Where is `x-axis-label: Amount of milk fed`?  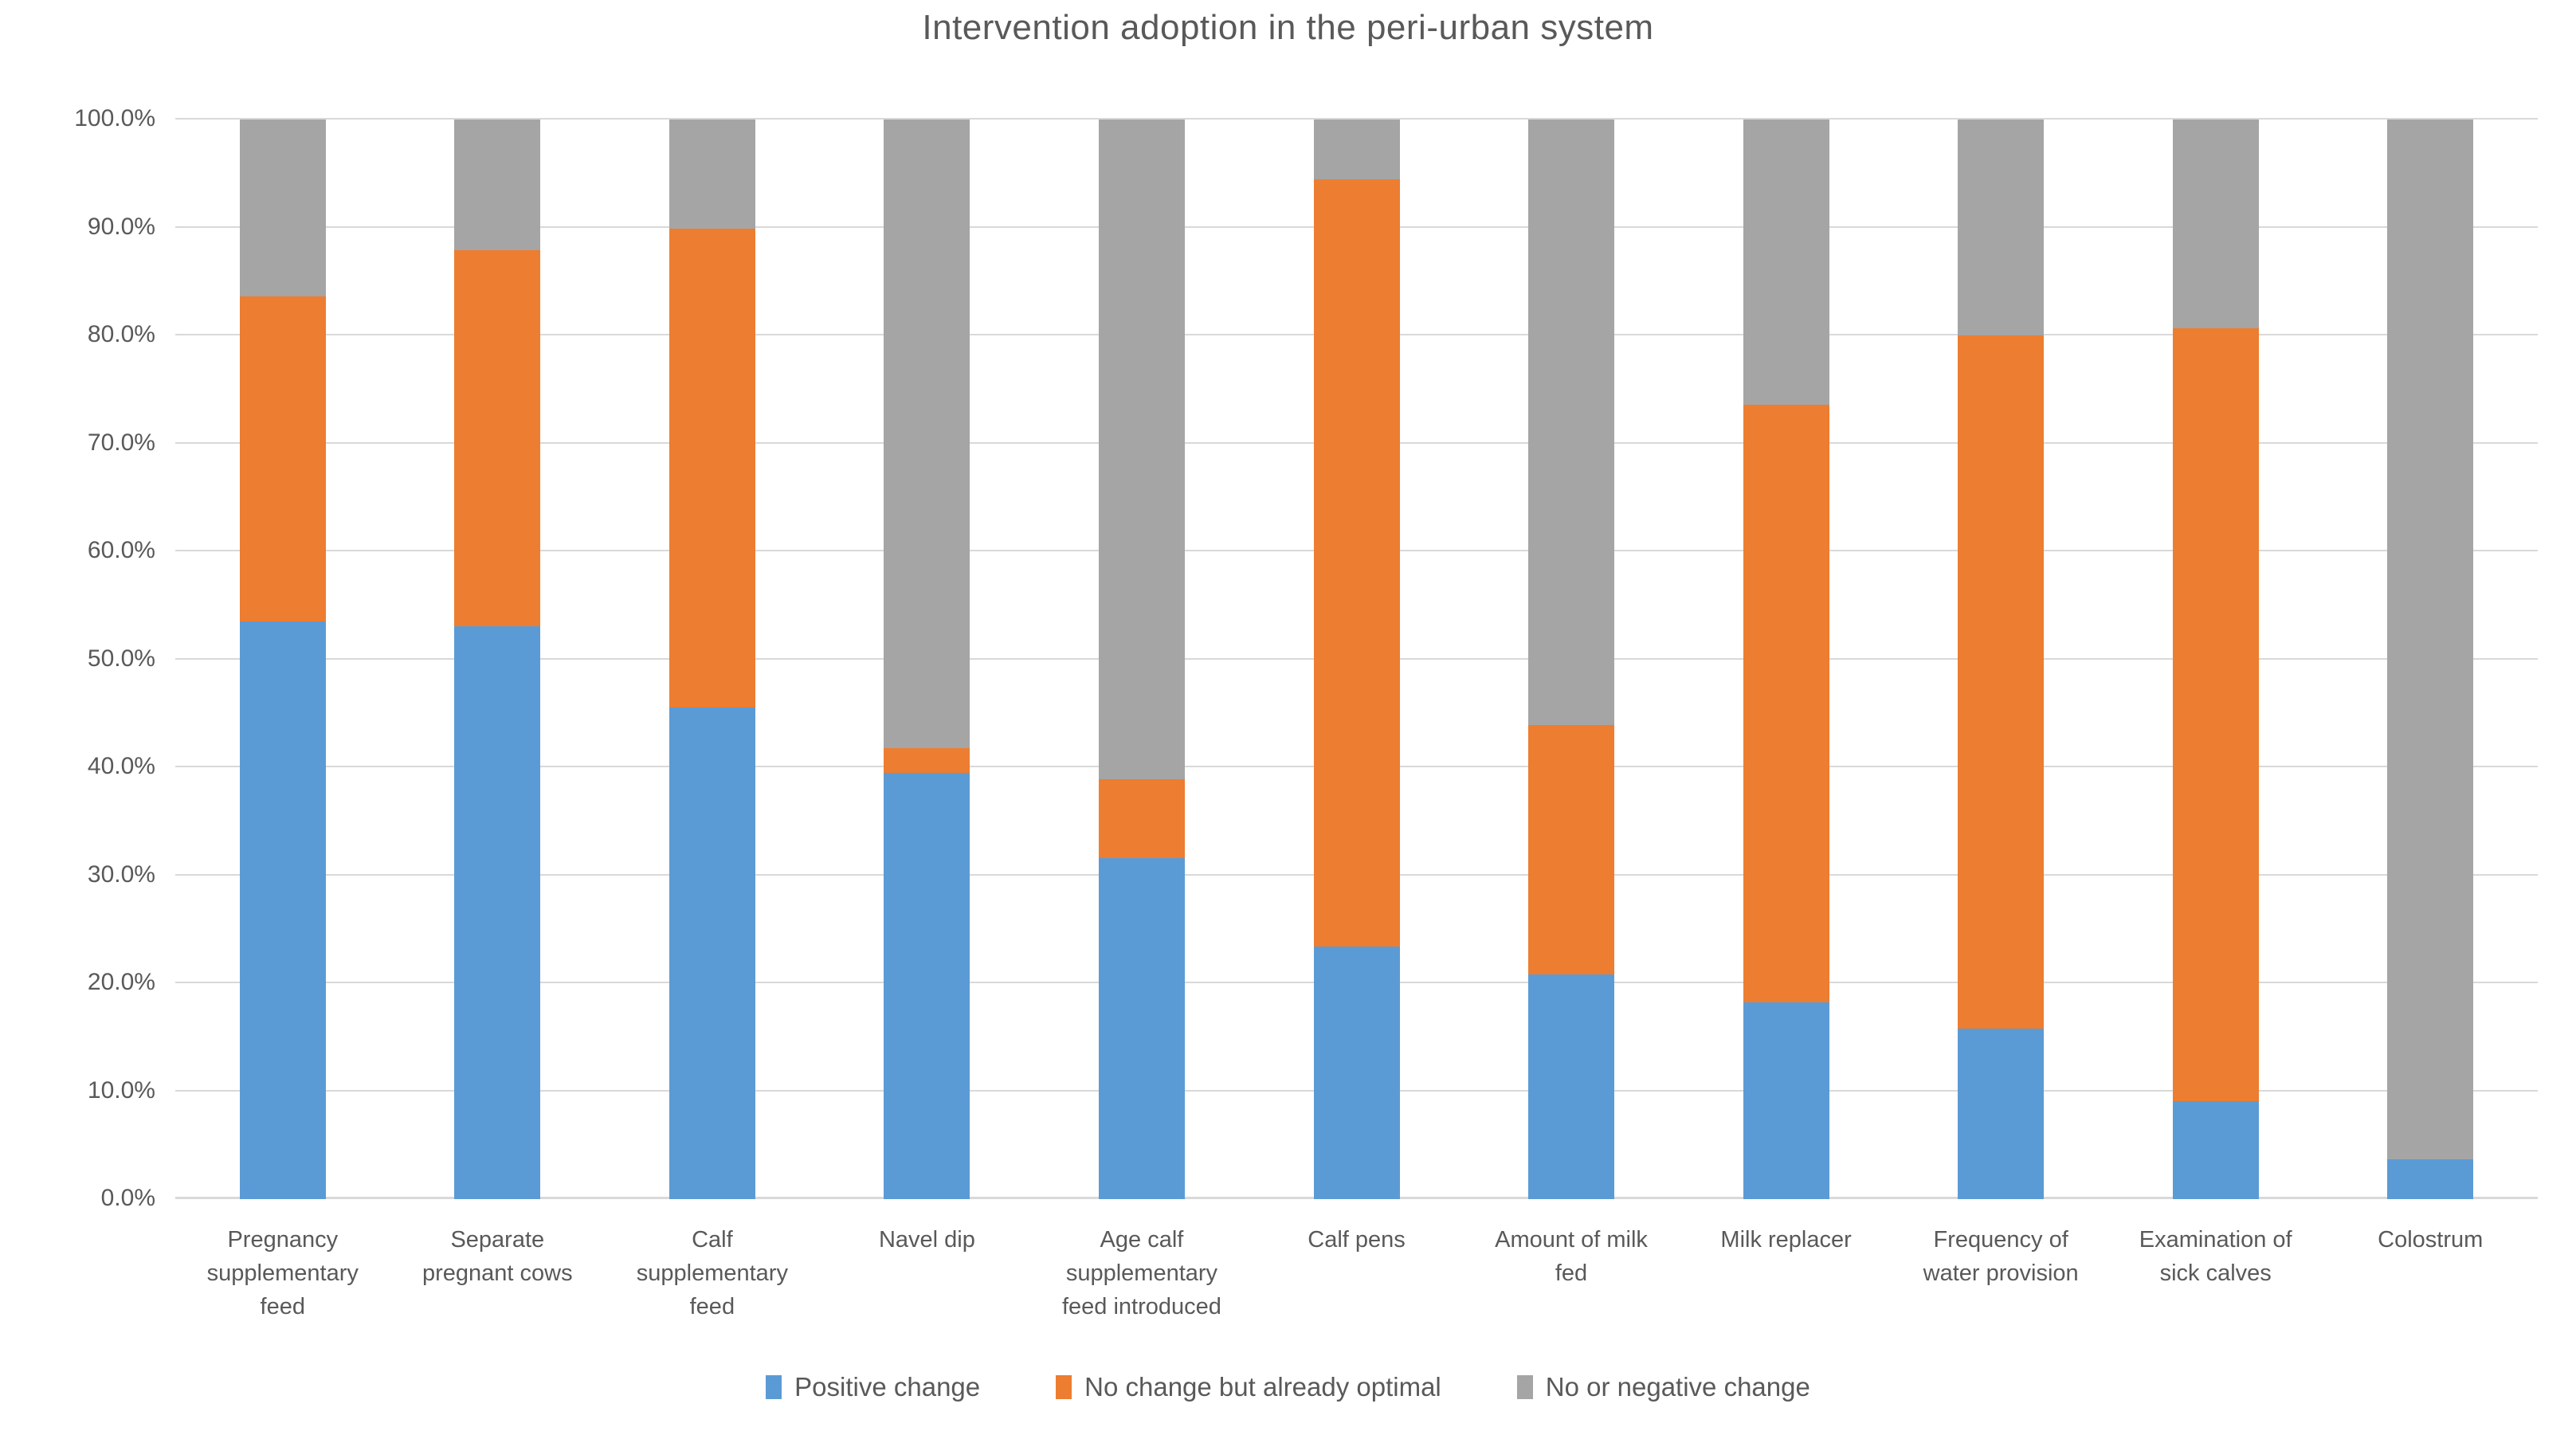 x-axis-label: Amount of milk fed is located at coordinates (1571, 1273).